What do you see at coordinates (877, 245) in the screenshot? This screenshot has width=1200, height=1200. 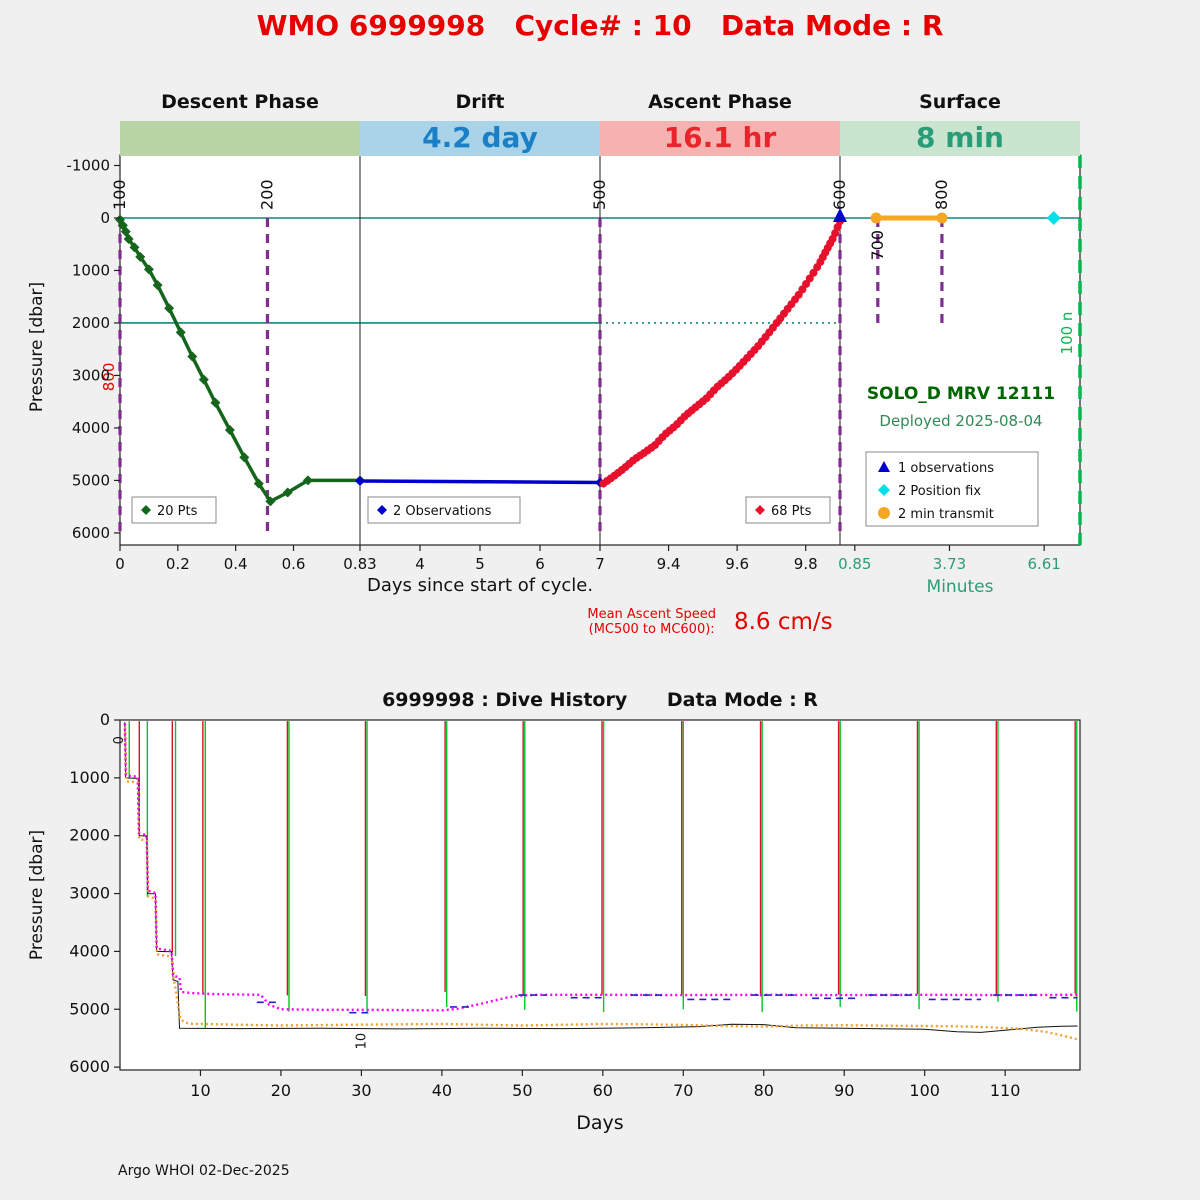 I see `svg-text: 700` at bounding box center [877, 245].